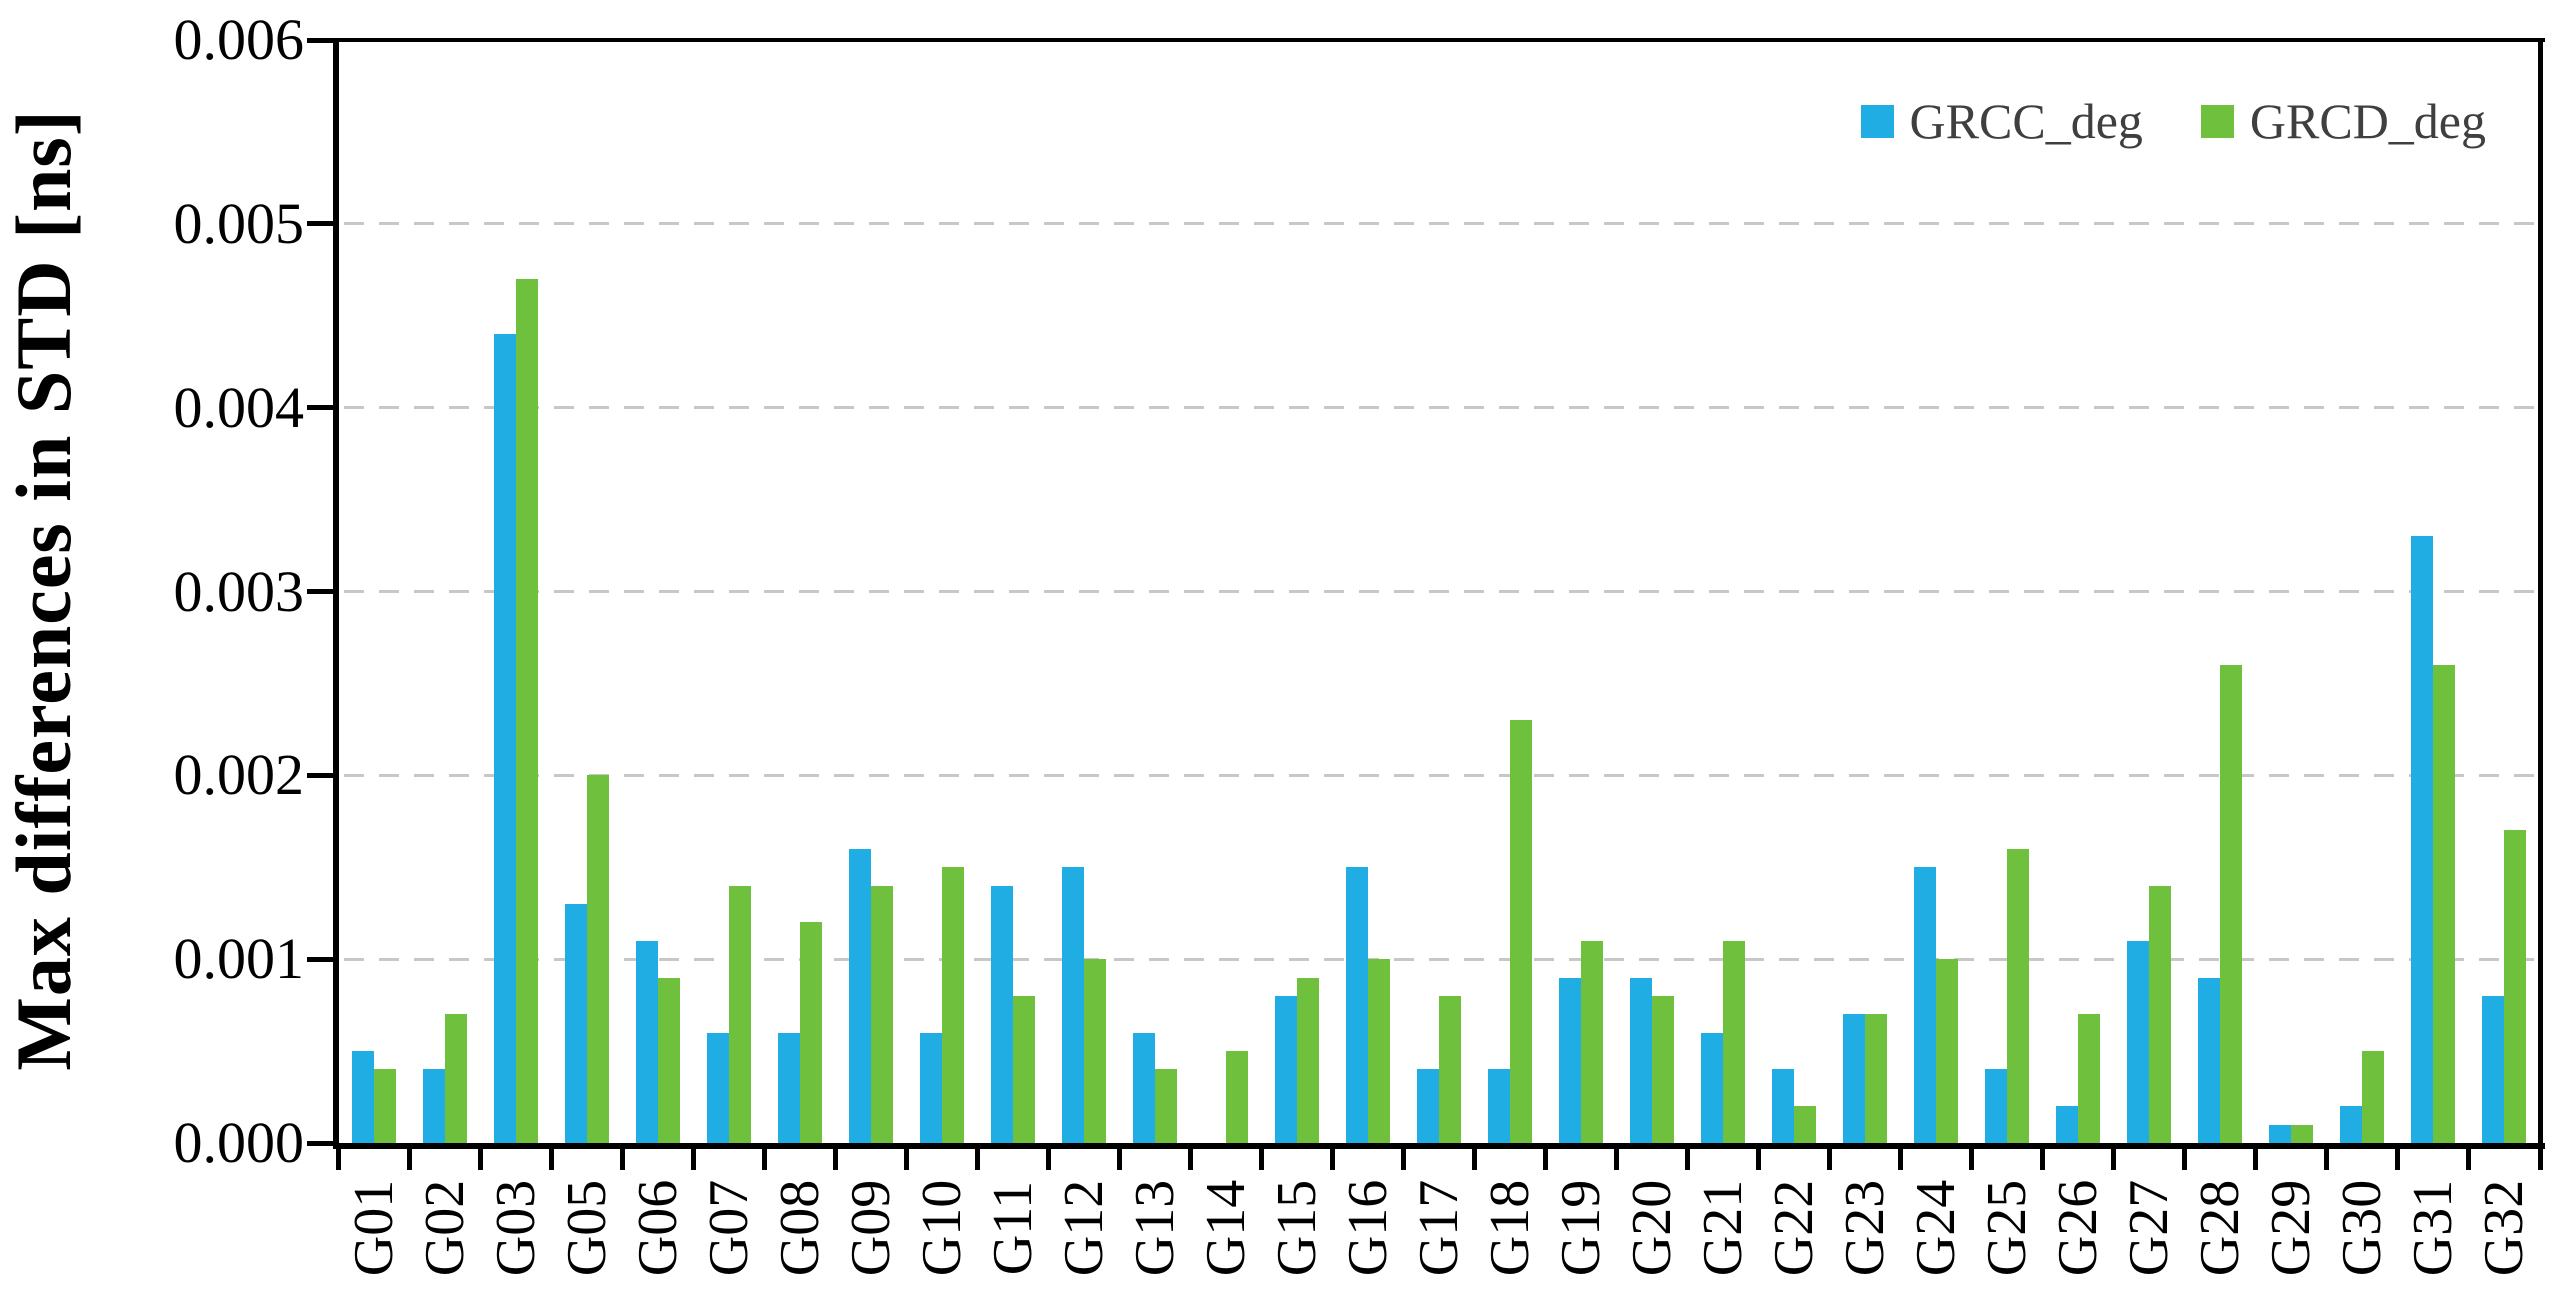  I want to click on bar-G27-GRCC_deg, so click(2138, 1042).